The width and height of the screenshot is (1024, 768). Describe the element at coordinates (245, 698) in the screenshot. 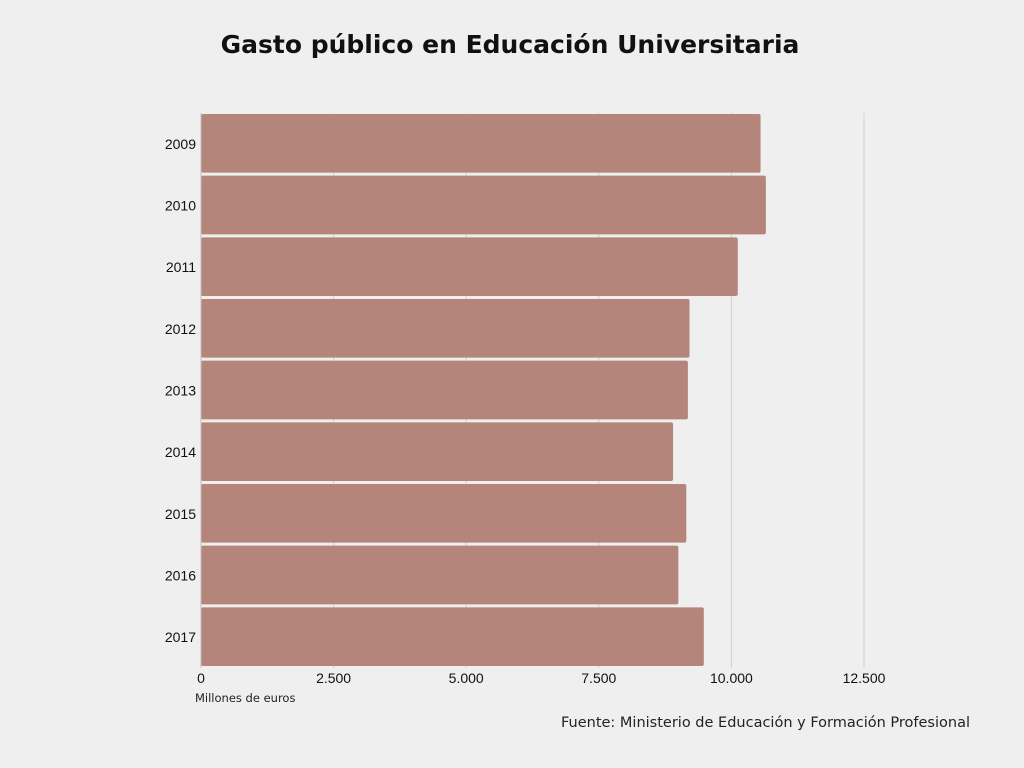

I see `x-axis-label: Millones de euros` at that location.